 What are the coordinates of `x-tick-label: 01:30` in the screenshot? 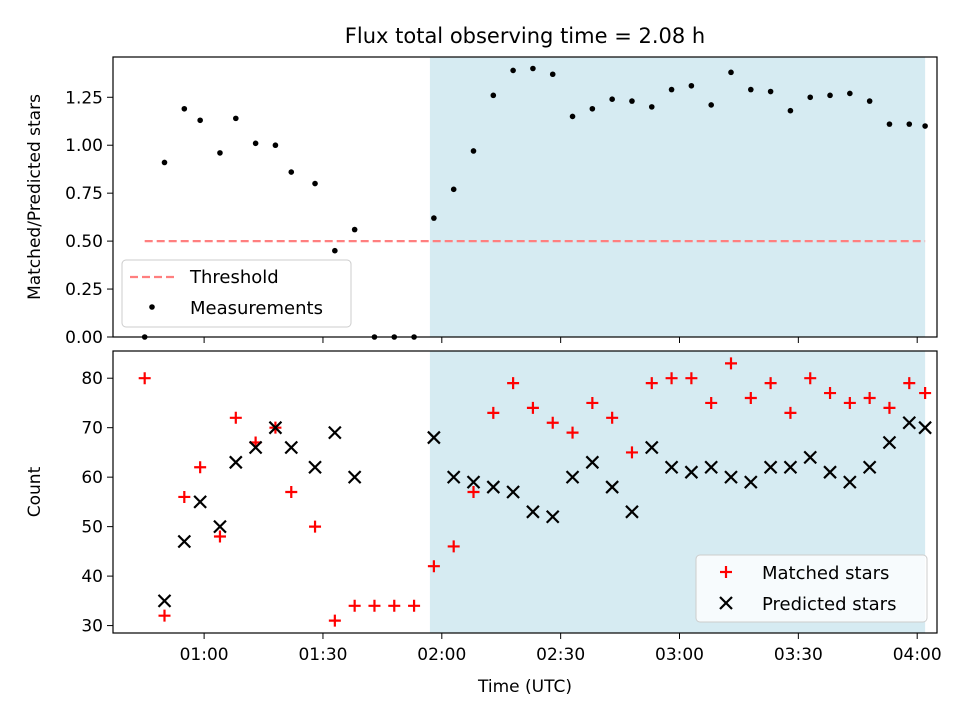 It's located at (322, 655).